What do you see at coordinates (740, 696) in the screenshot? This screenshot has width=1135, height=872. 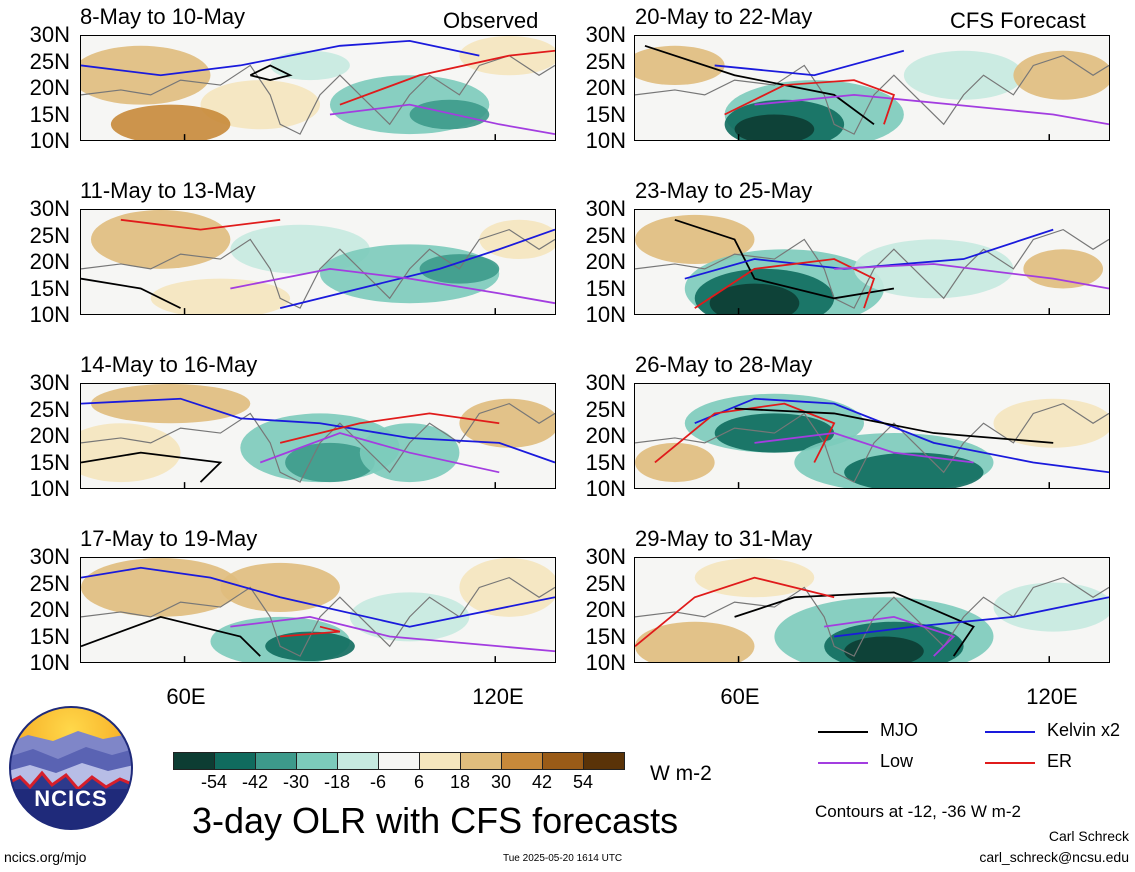 I see `lon-tick-60e-right: 60E` at bounding box center [740, 696].